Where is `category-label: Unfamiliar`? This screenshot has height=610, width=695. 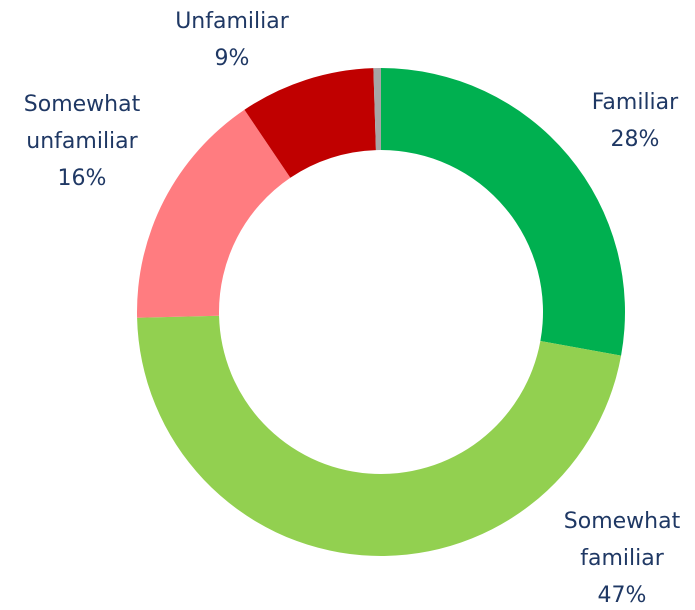 category-label: Unfamiliar is located at coordinates (232, 21).